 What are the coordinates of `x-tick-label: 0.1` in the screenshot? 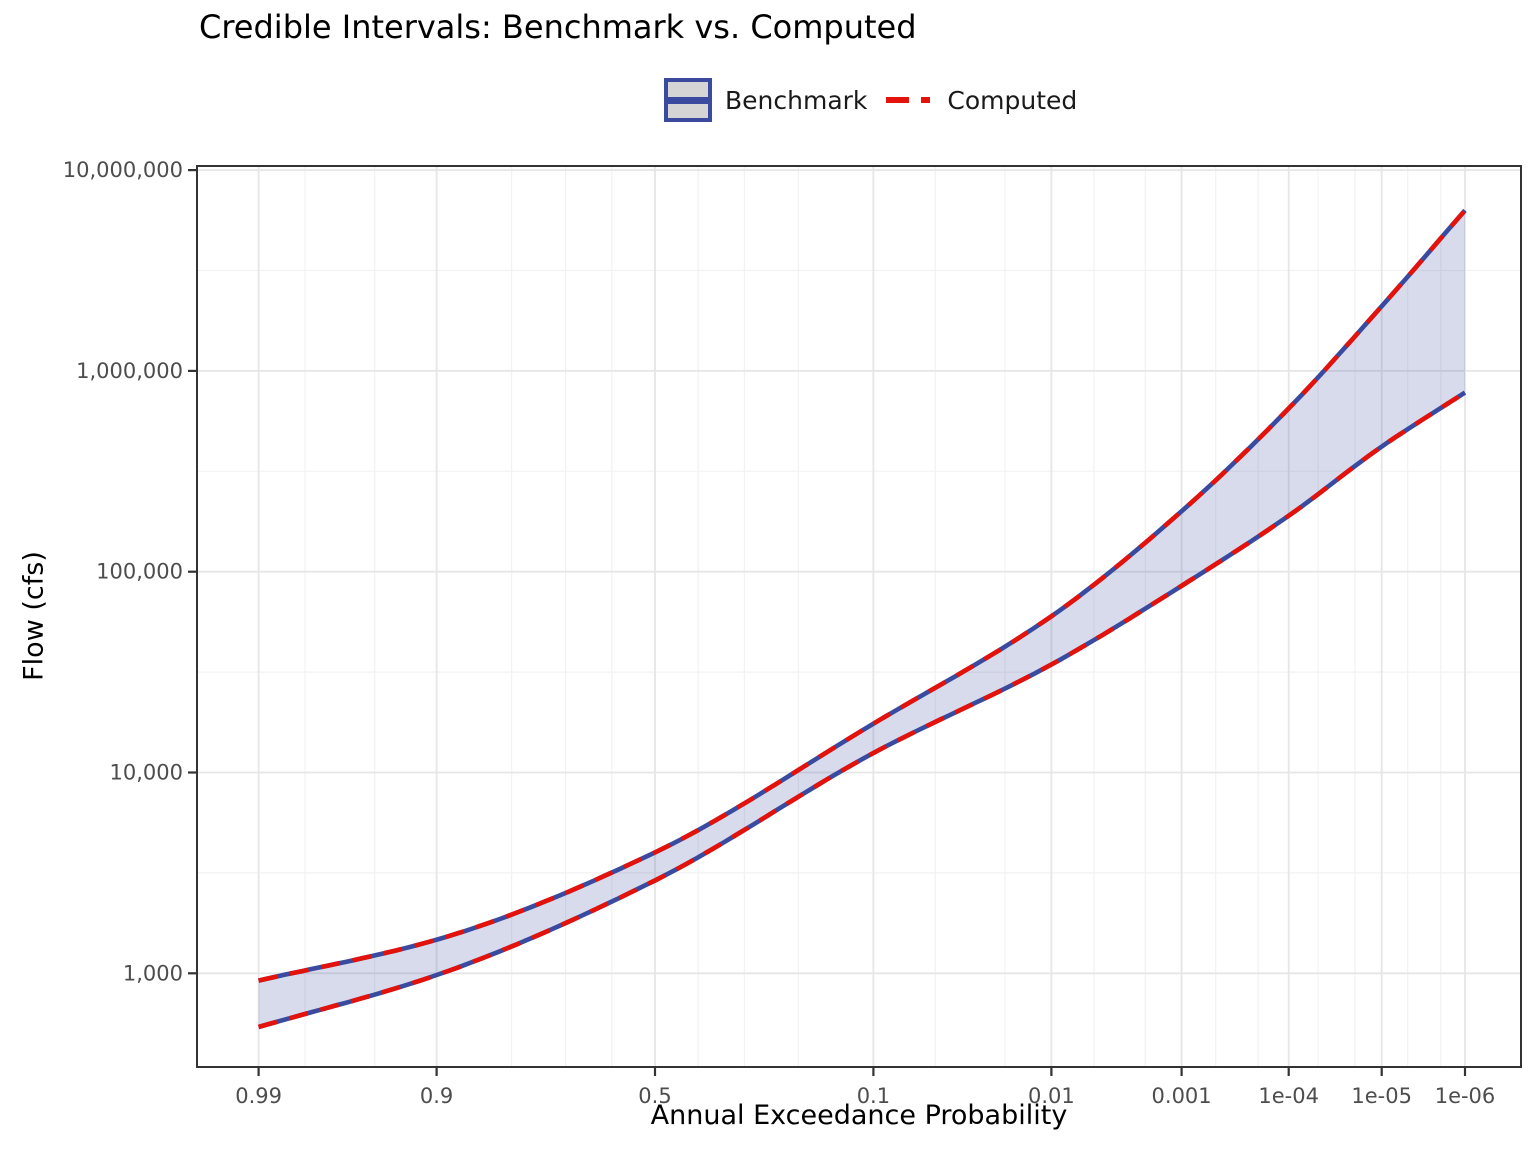 It's located at (873, 1096).